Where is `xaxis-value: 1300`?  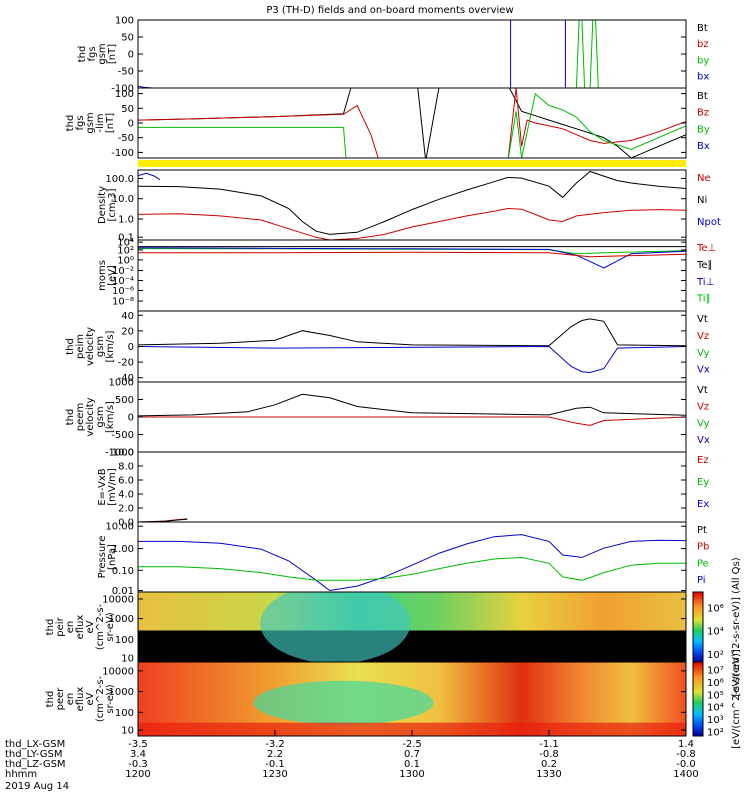 xaxis-value: 1300 is located at coordinates (411, 774).